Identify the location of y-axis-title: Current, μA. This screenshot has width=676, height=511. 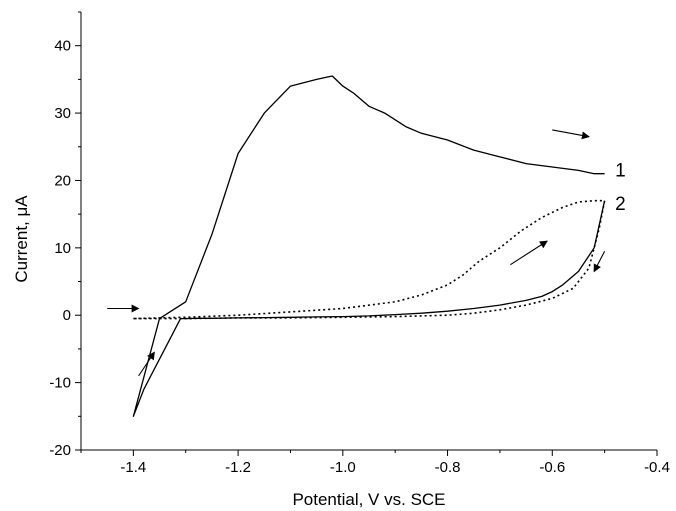
(21, 239).